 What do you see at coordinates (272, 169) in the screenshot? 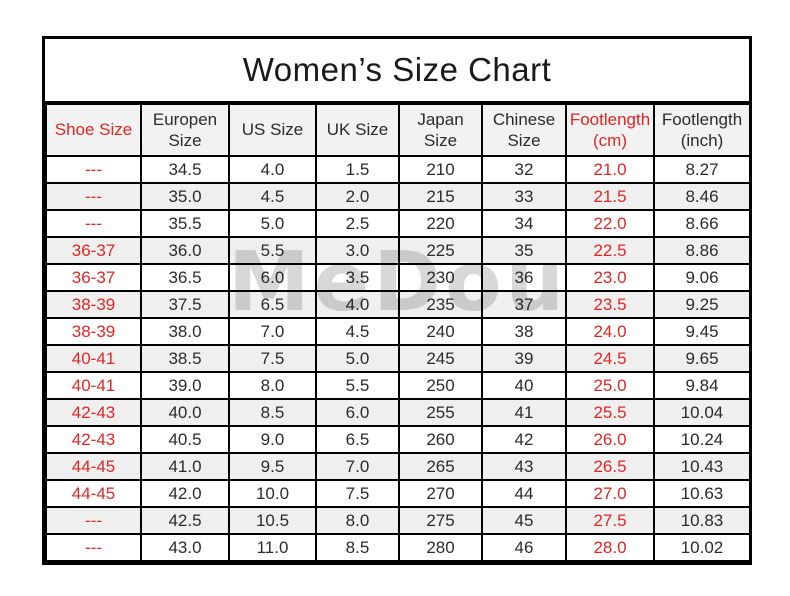
I see `cell: 4.0` at bounding box center [272, 169].